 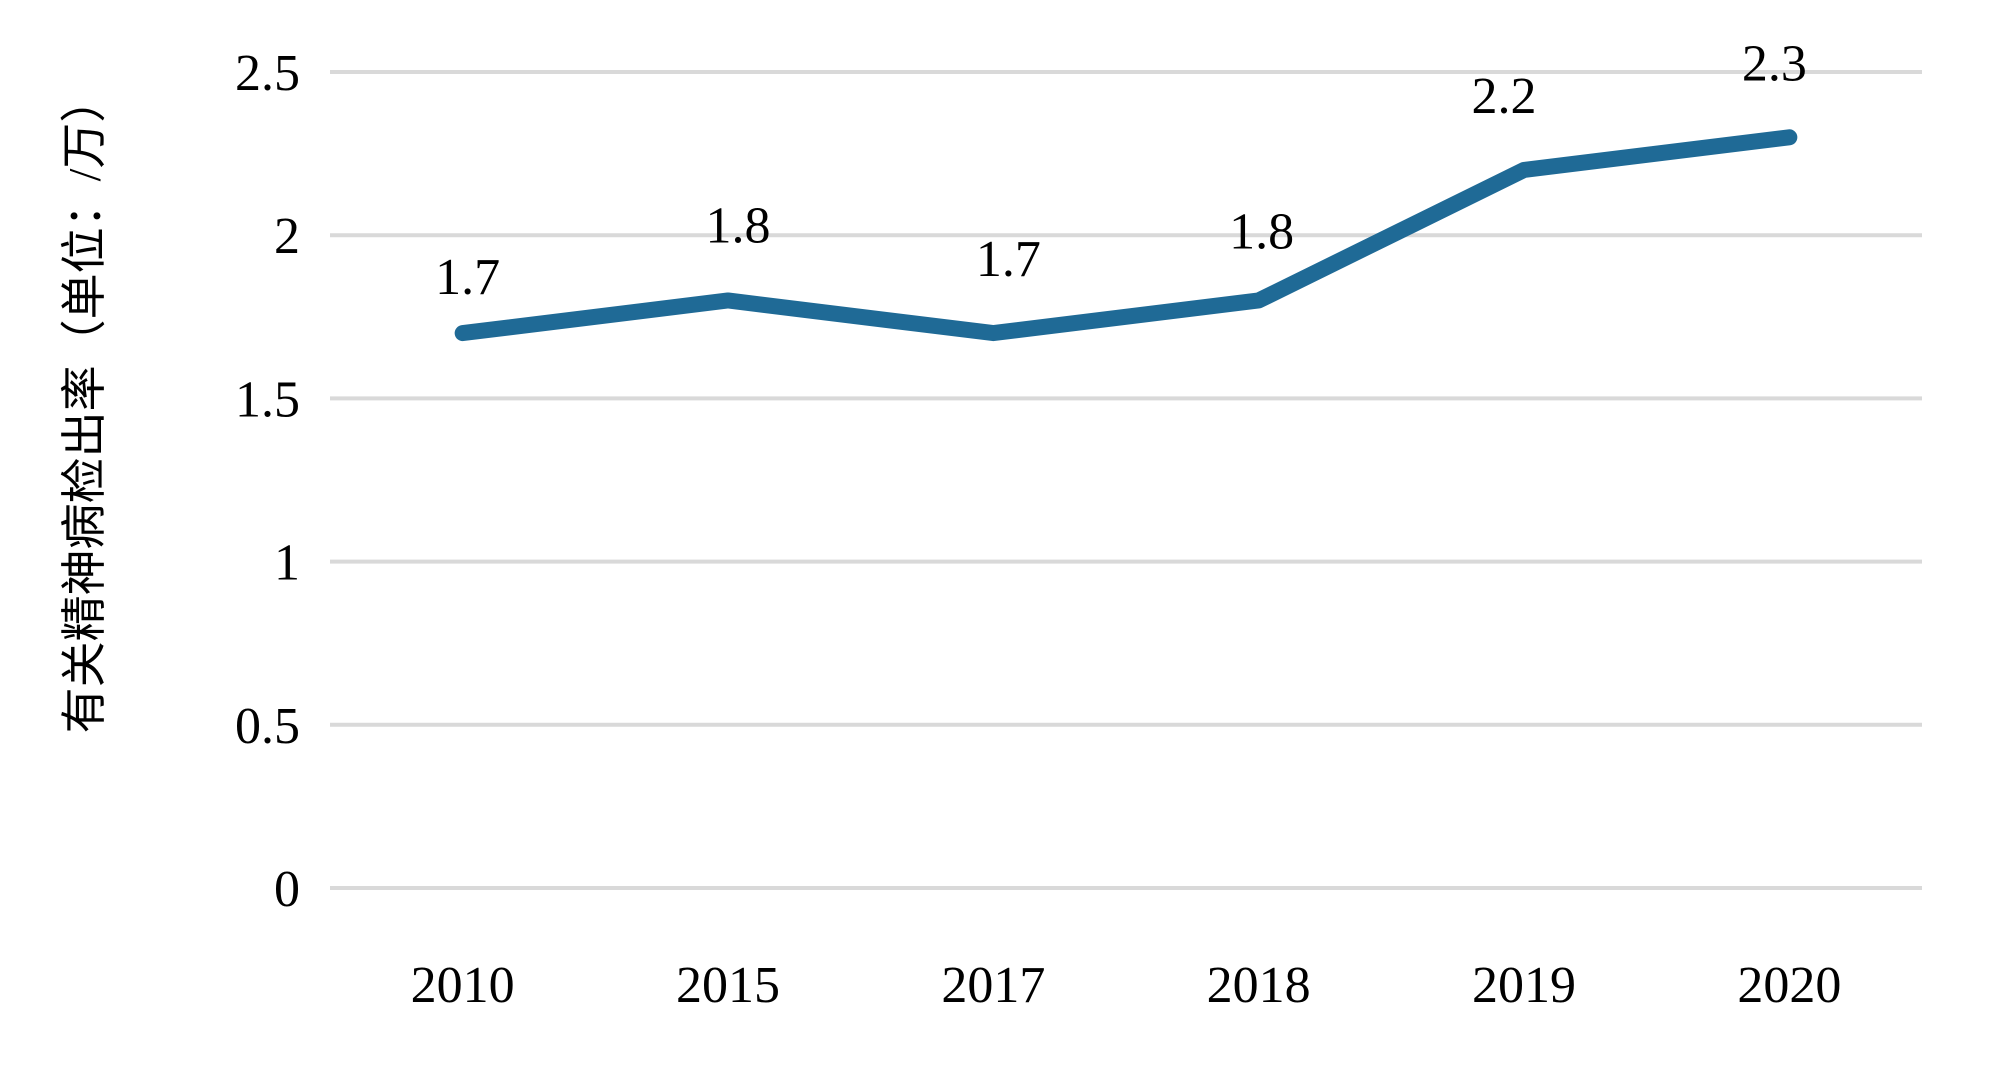 I want to click on y-tick-label: 0, so click(x=287, y=889).